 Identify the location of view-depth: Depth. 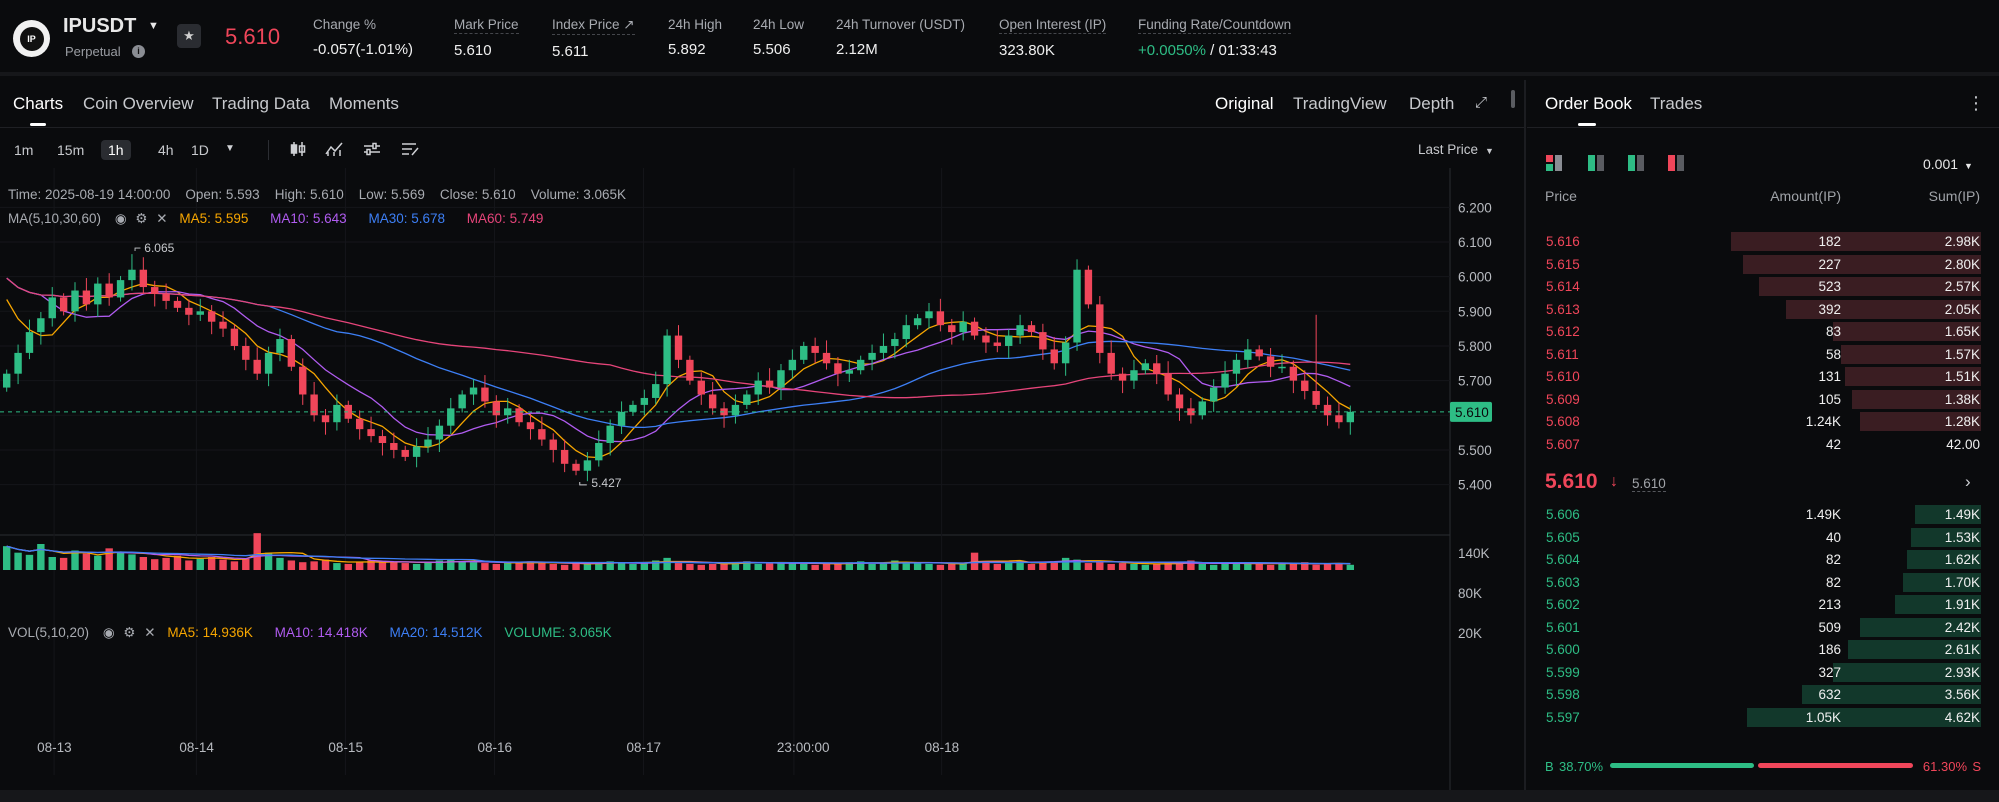
(1432, 103).